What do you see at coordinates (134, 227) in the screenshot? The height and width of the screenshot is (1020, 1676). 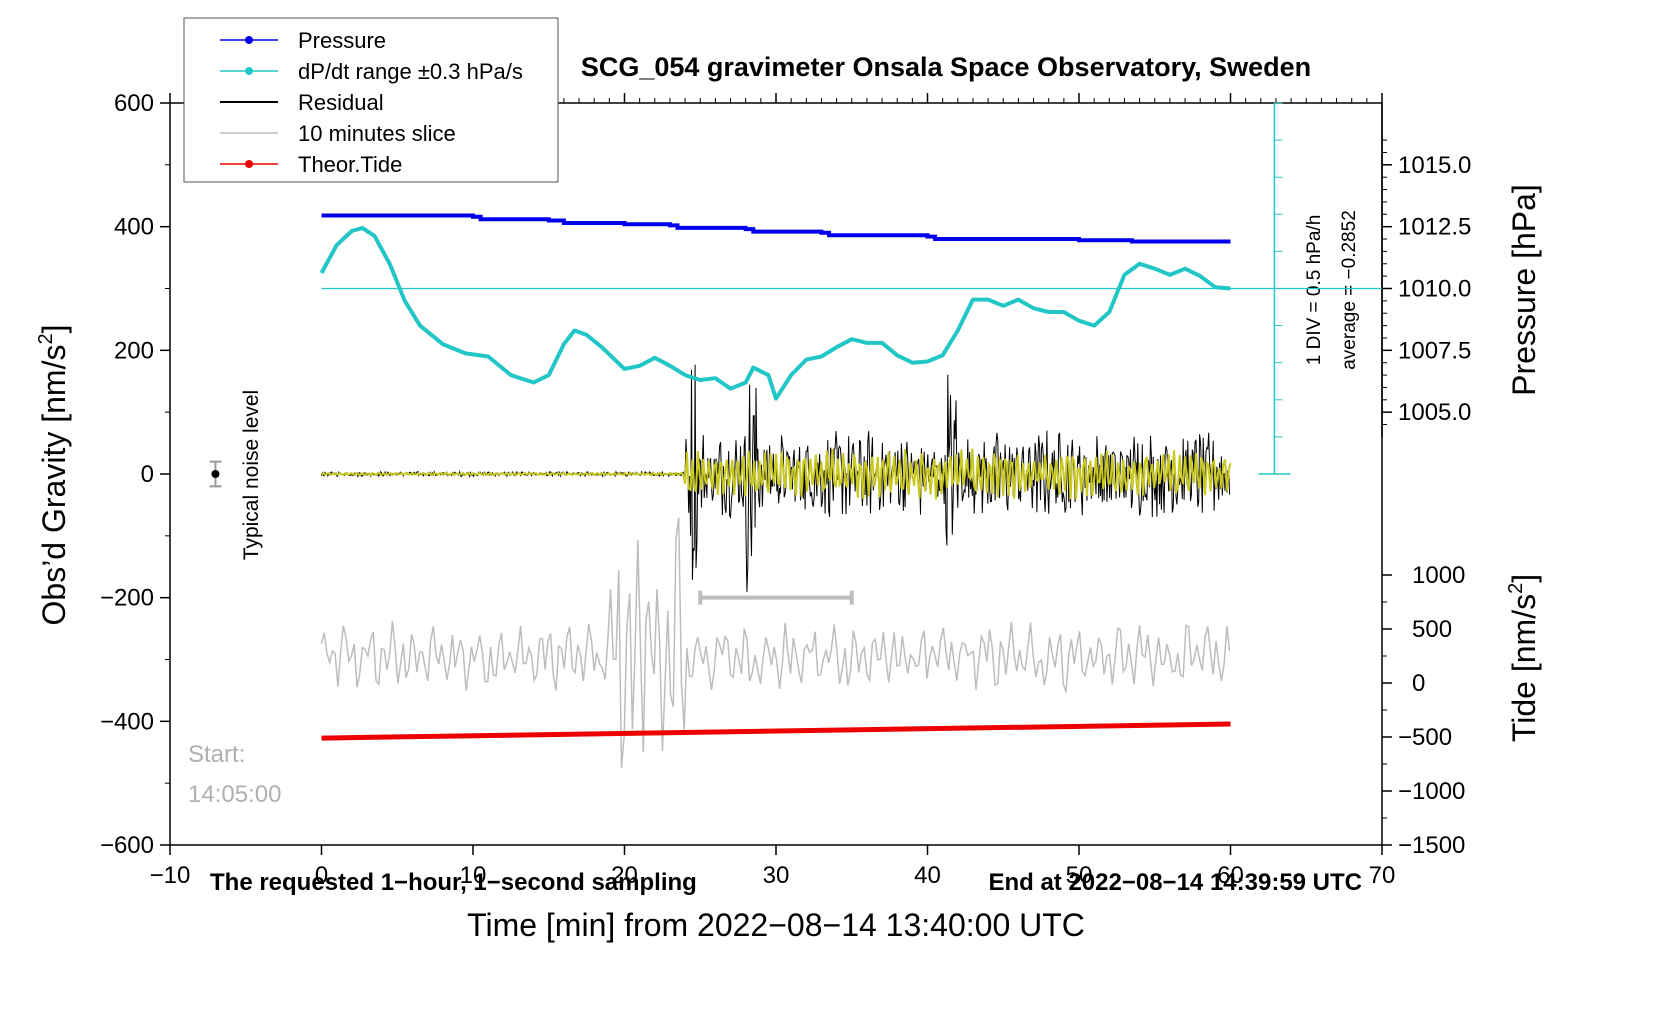 I see `left-tick-label: 400` at bounding box center [134, 227].